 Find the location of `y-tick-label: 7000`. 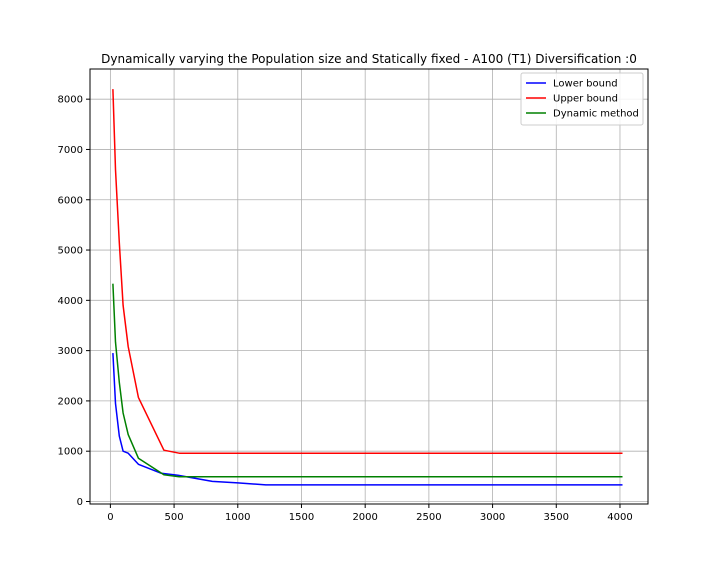

y-tick-label: 7000 is located at coordinates (70, 150).